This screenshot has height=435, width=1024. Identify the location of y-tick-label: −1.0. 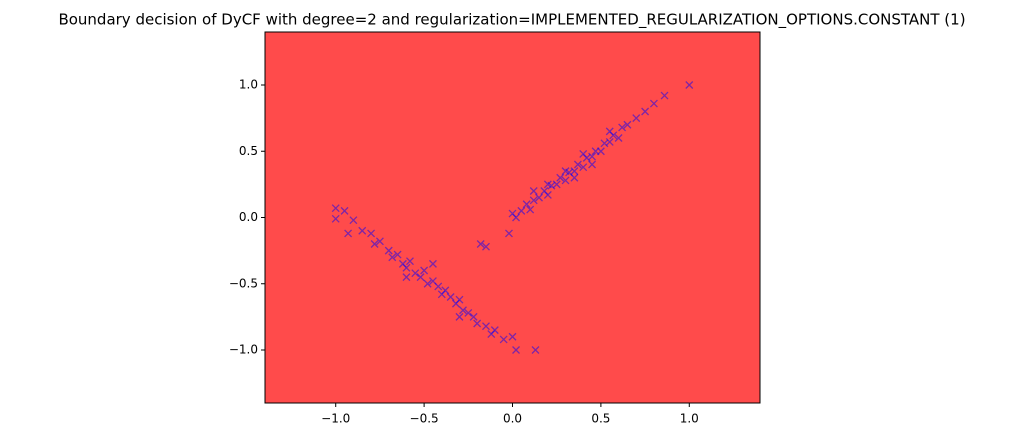
(243, 350).